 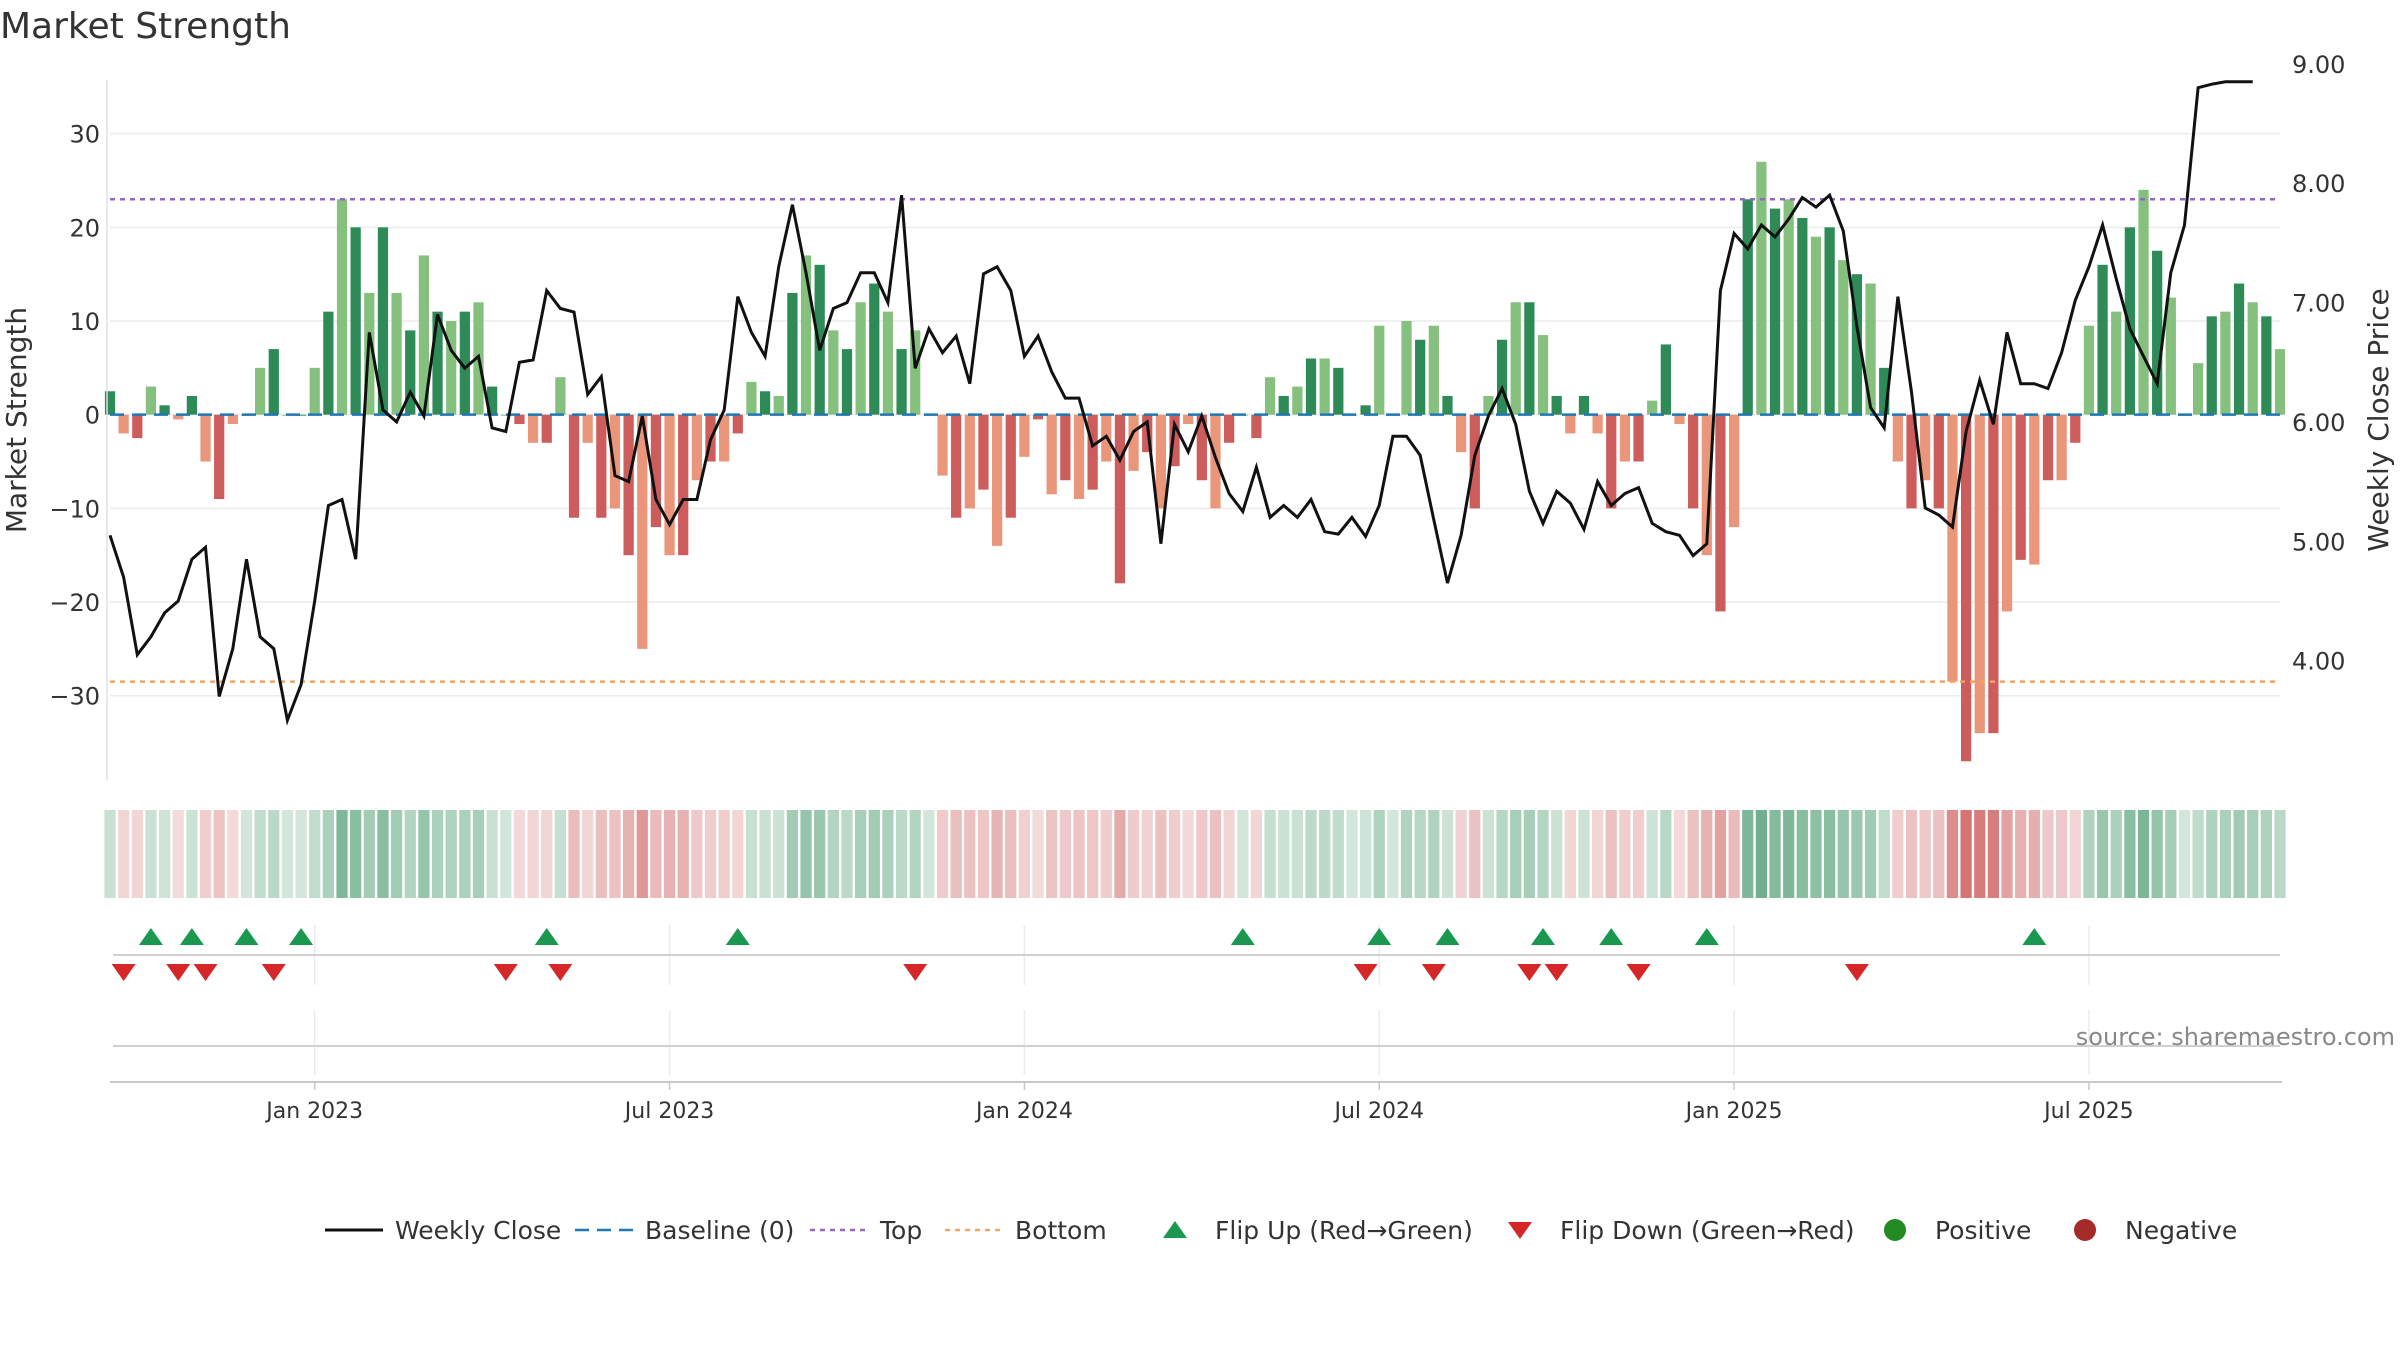 What do you see at coordinates (145, 26) in the screenshot?
I see `chart-title: Market Strength` at bounding box center [145, 26].